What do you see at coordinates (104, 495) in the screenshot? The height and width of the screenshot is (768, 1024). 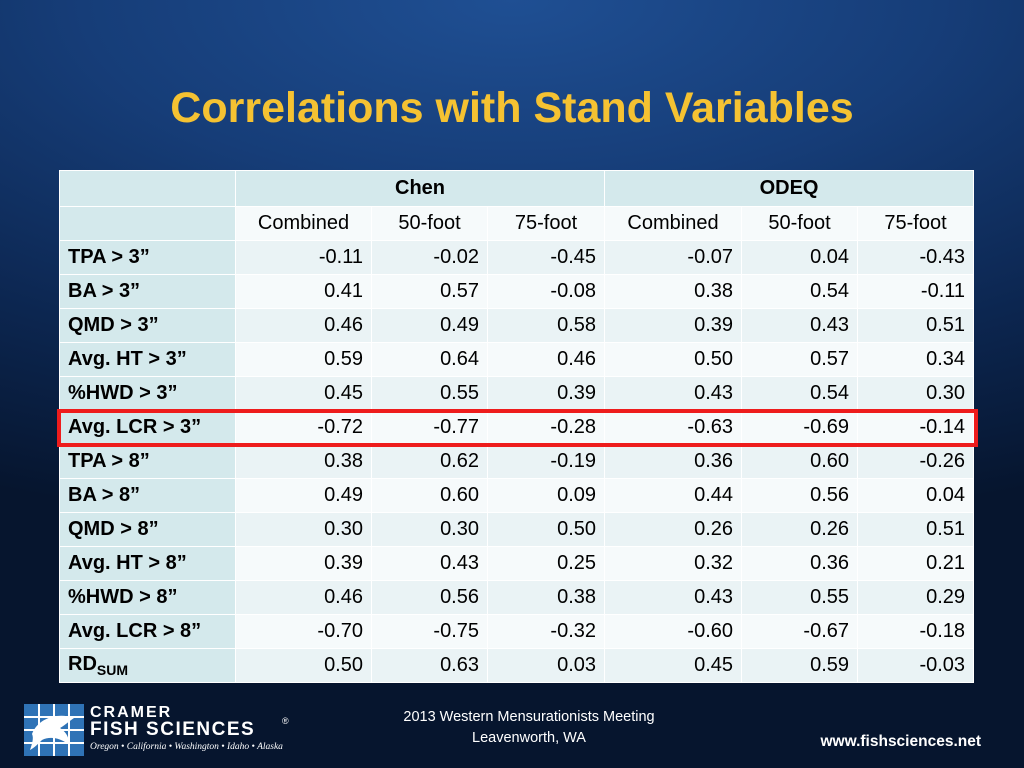 I see `row-label-text: BA > 8”` at bounding box center [104, 495].